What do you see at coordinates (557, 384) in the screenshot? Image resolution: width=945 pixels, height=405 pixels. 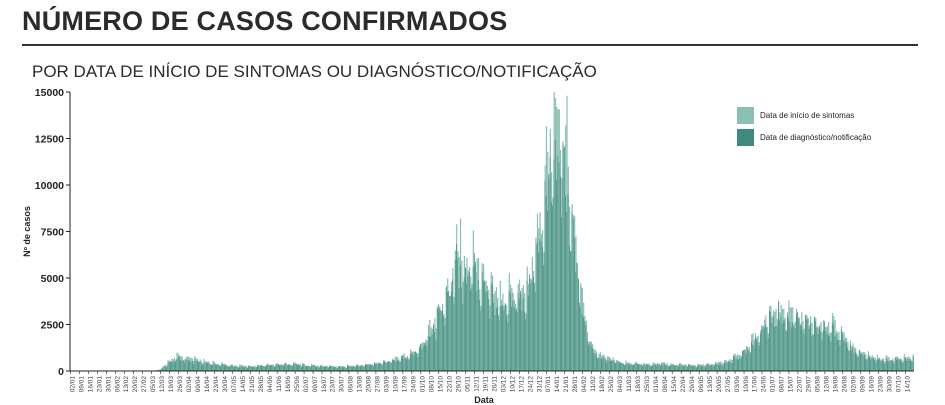 I see `x-tick-label: 14/01` at bounding box center [557, 384].